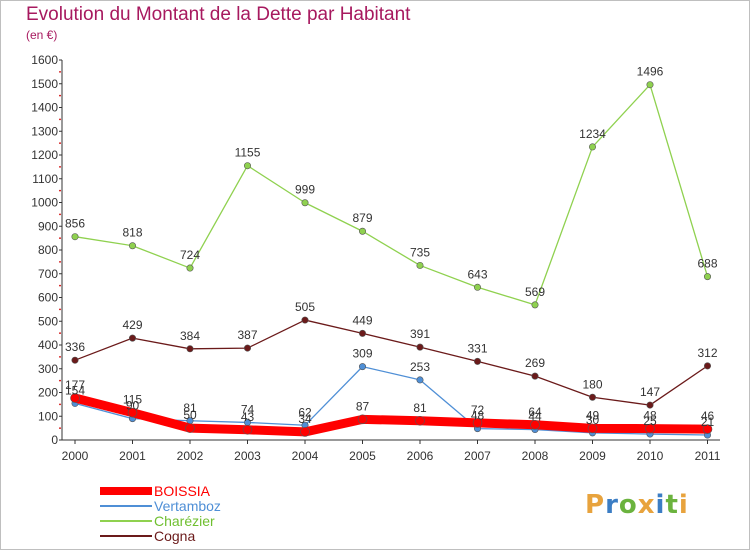 The height and width of the screenshot is (550, 750). I want to click on legend-swatch-charezier, so click(126, 521).